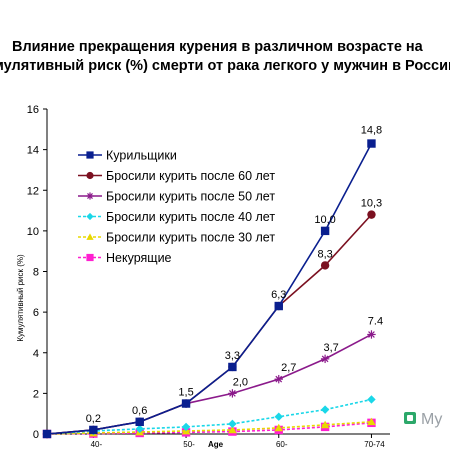 The image size is (450, 450). I want to click on y-tick-label: 8, so click(36, 273).